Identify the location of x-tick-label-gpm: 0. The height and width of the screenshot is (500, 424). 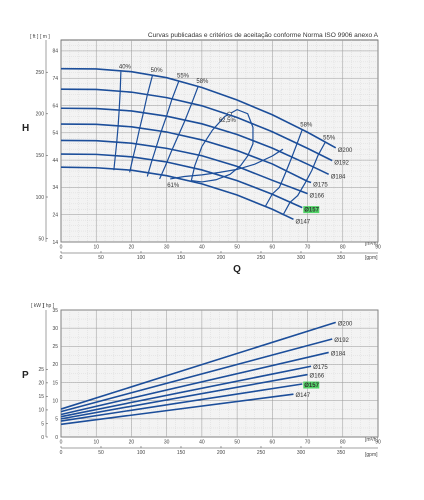
(61, 453).